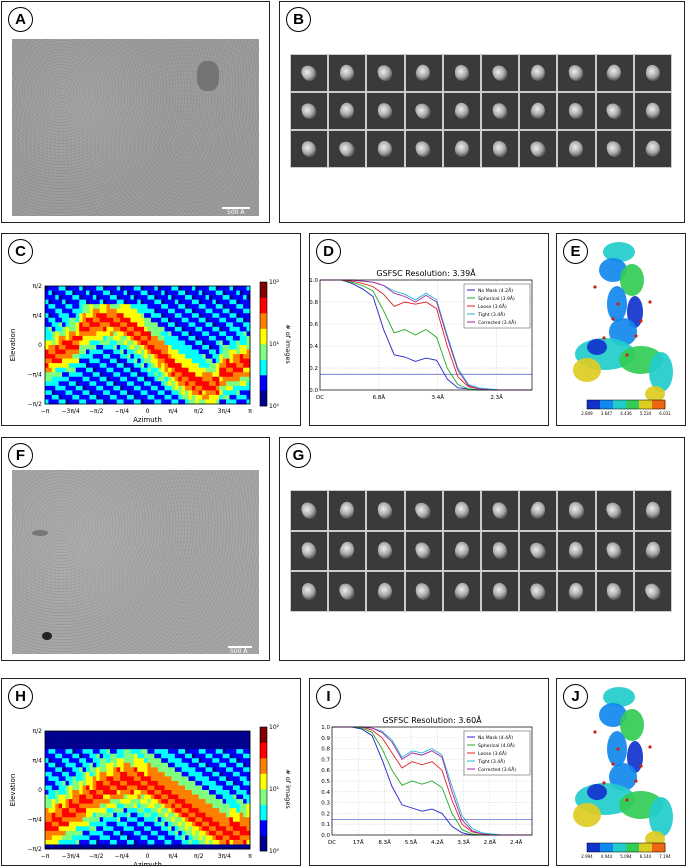  What do you see at coordinates (40, 533) in the screenshot?
I see `ice-contaminant` at bounding box center [40, 533].